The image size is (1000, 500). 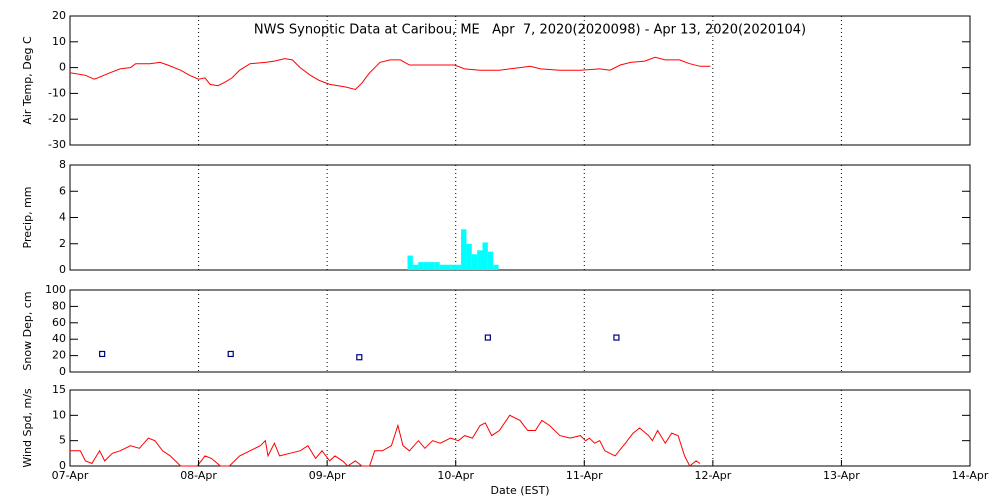 I want to click on y-tick-label: 15, so click(x=59, y=389).